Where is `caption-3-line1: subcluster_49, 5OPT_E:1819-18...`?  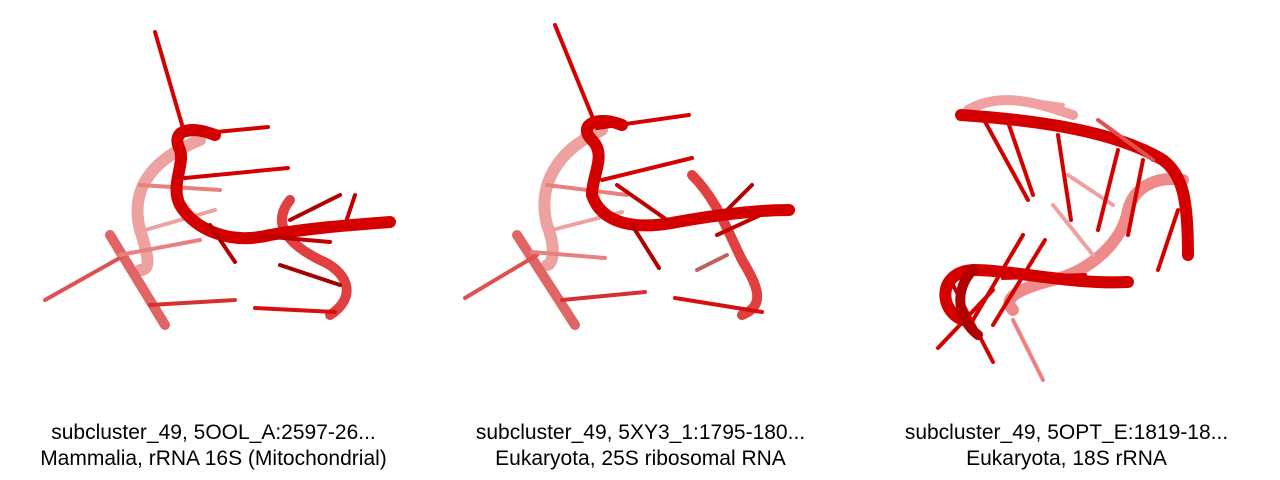
caption-3-line1: subcluster_49, 5OPT_E:1819-18... is located at coordinates (1066, 433).